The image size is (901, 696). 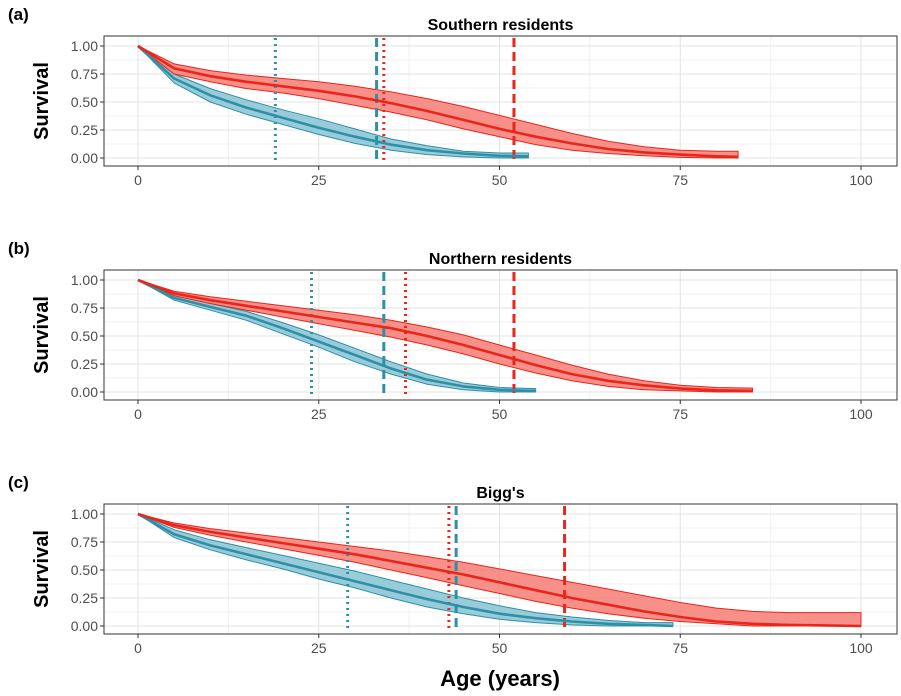 I want to click on panel-title: Southern residents, so click(x=501, y=25).